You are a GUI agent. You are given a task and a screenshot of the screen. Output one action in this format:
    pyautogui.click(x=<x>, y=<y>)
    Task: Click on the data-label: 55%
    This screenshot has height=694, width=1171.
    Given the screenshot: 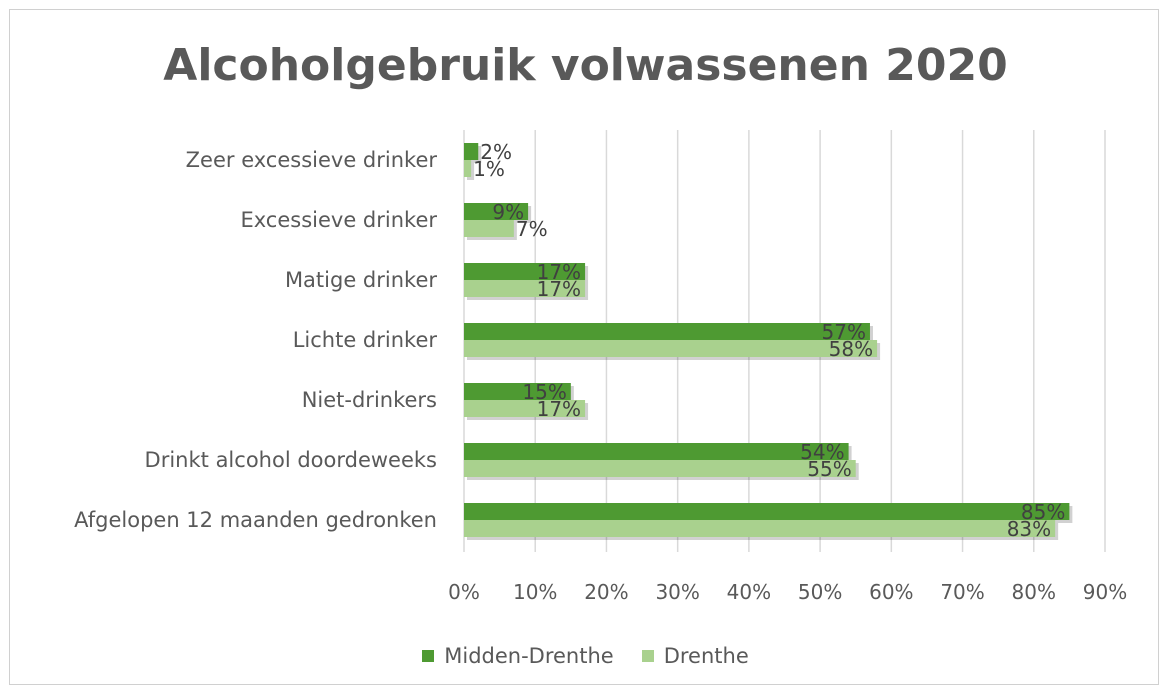 What is the action you would take?
    pyautogui.click(x=829, y=469)
    